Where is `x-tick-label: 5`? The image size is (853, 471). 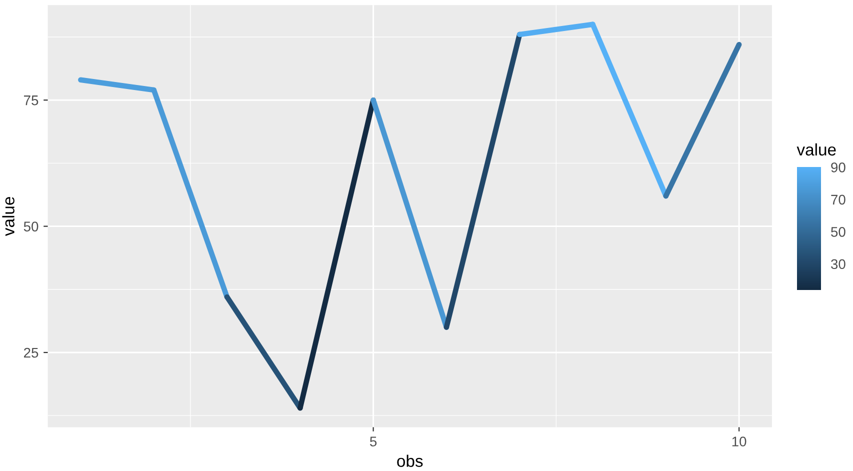 x-tick-label: 5 is located at coordinates (373, 441).